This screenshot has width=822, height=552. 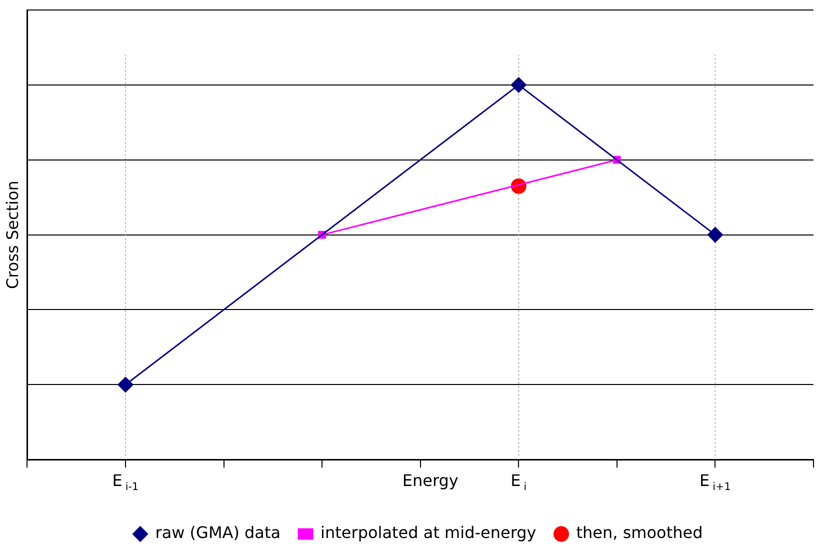 What do you see at coordinates (428, 532) in the screenshot?
I see `legend-label: interpolated at mid-energy` at bounding box center [428, 532].